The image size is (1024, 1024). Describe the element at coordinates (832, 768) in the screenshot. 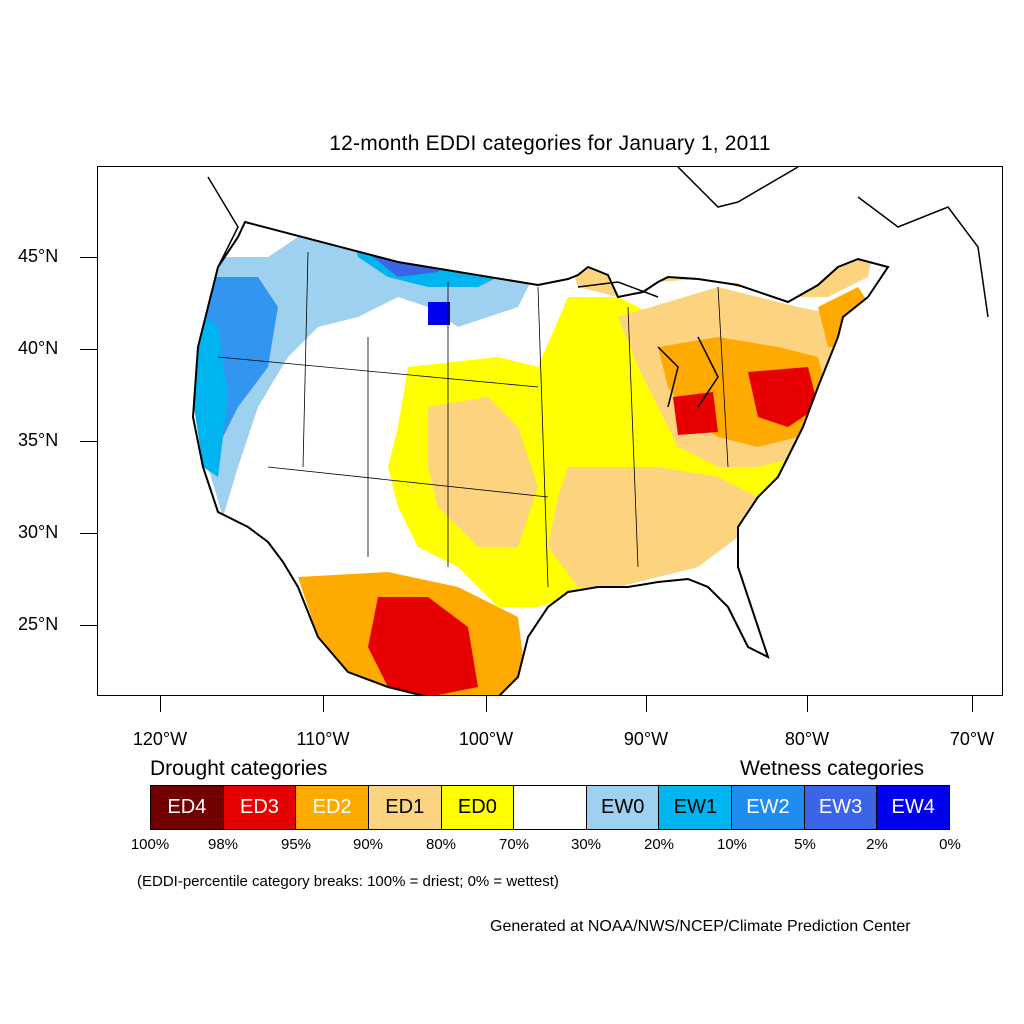

I see `wetness-heading: Wetness categories` at that location.